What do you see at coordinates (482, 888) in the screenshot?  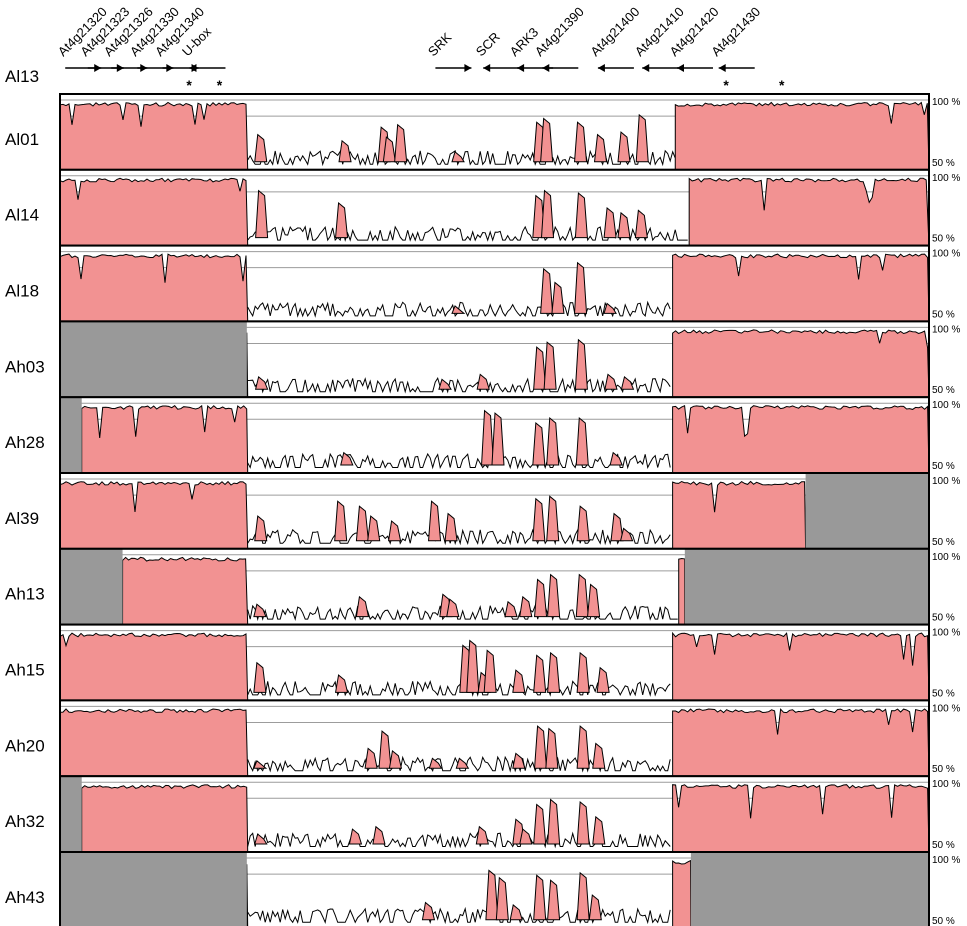 I see `panel-ah43: Ah43 100 % 50 %` at bounding box center [482, 888].